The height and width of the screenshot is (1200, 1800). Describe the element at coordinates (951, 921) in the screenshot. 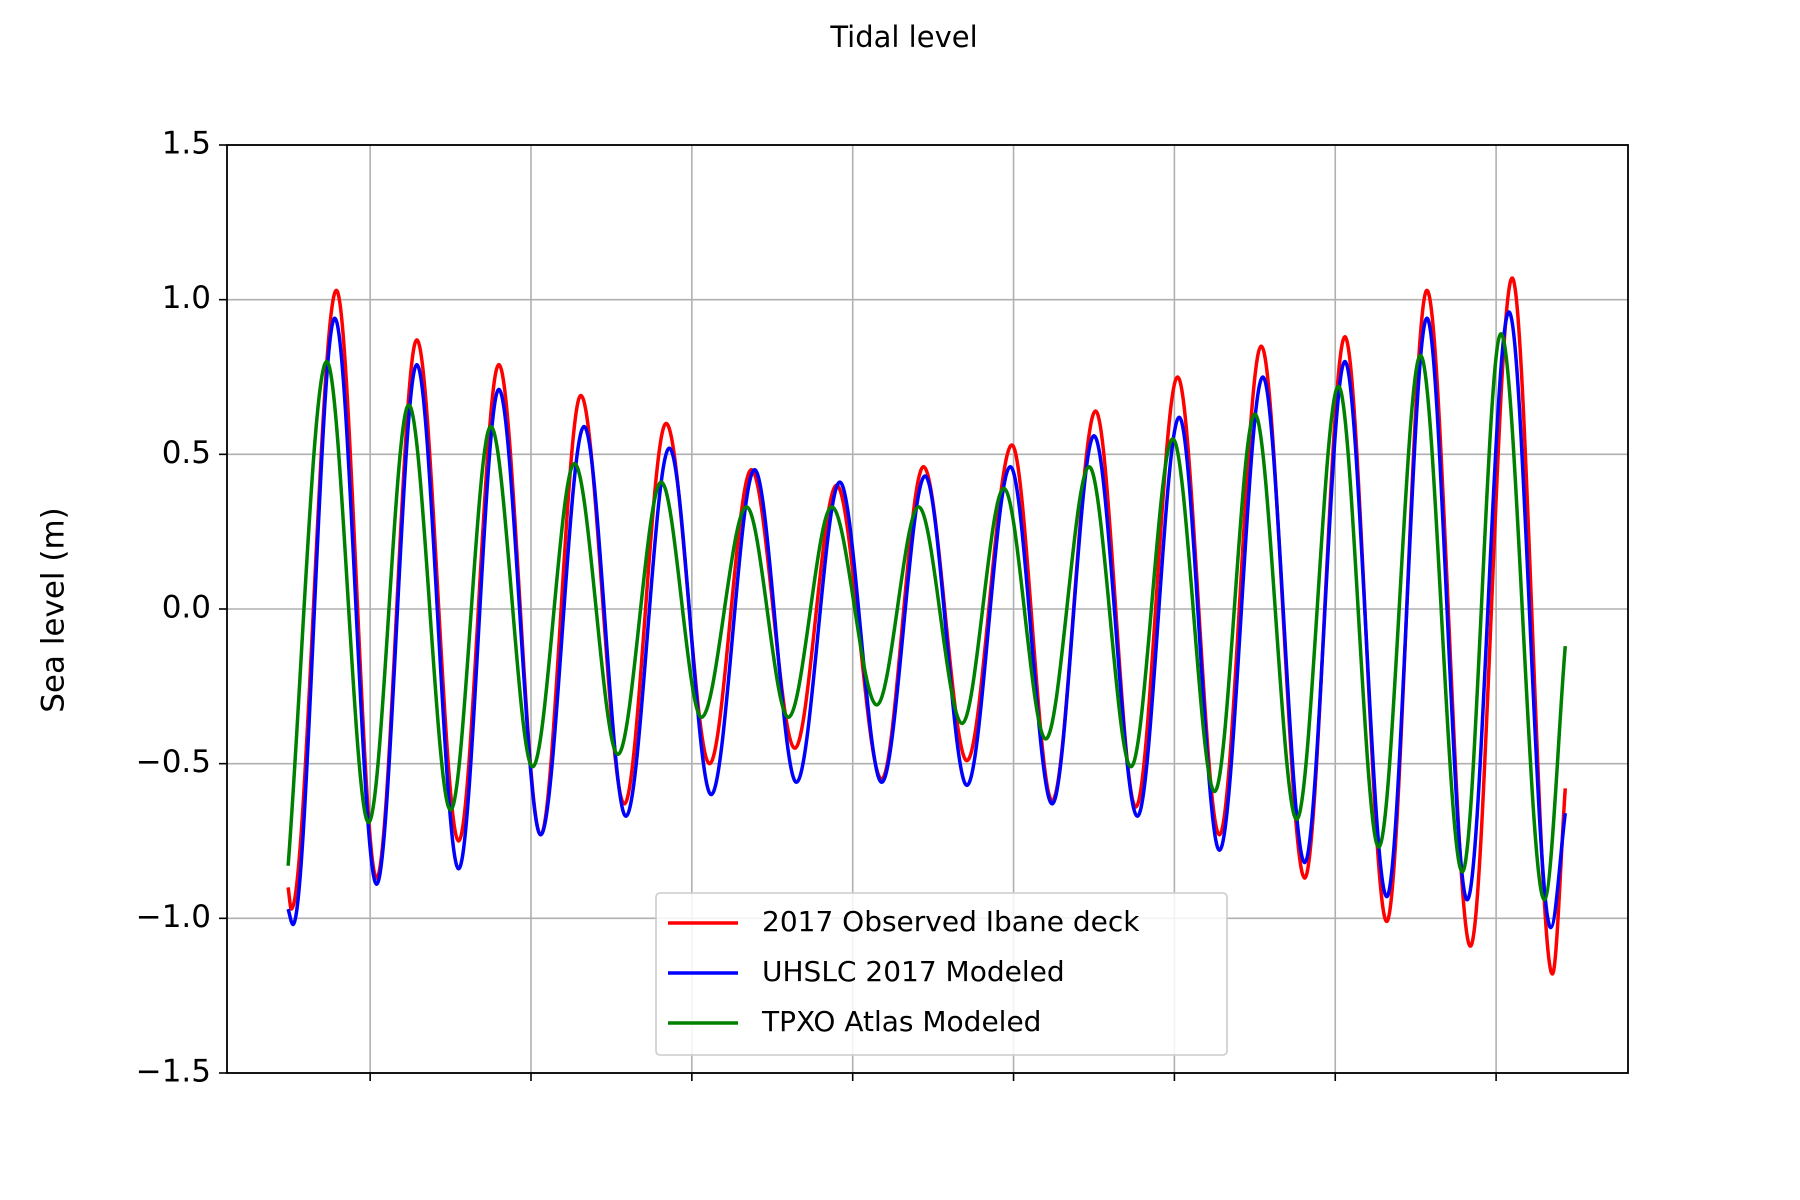

I see `legend-label: 2017 Observed Ibane deck` at that location.